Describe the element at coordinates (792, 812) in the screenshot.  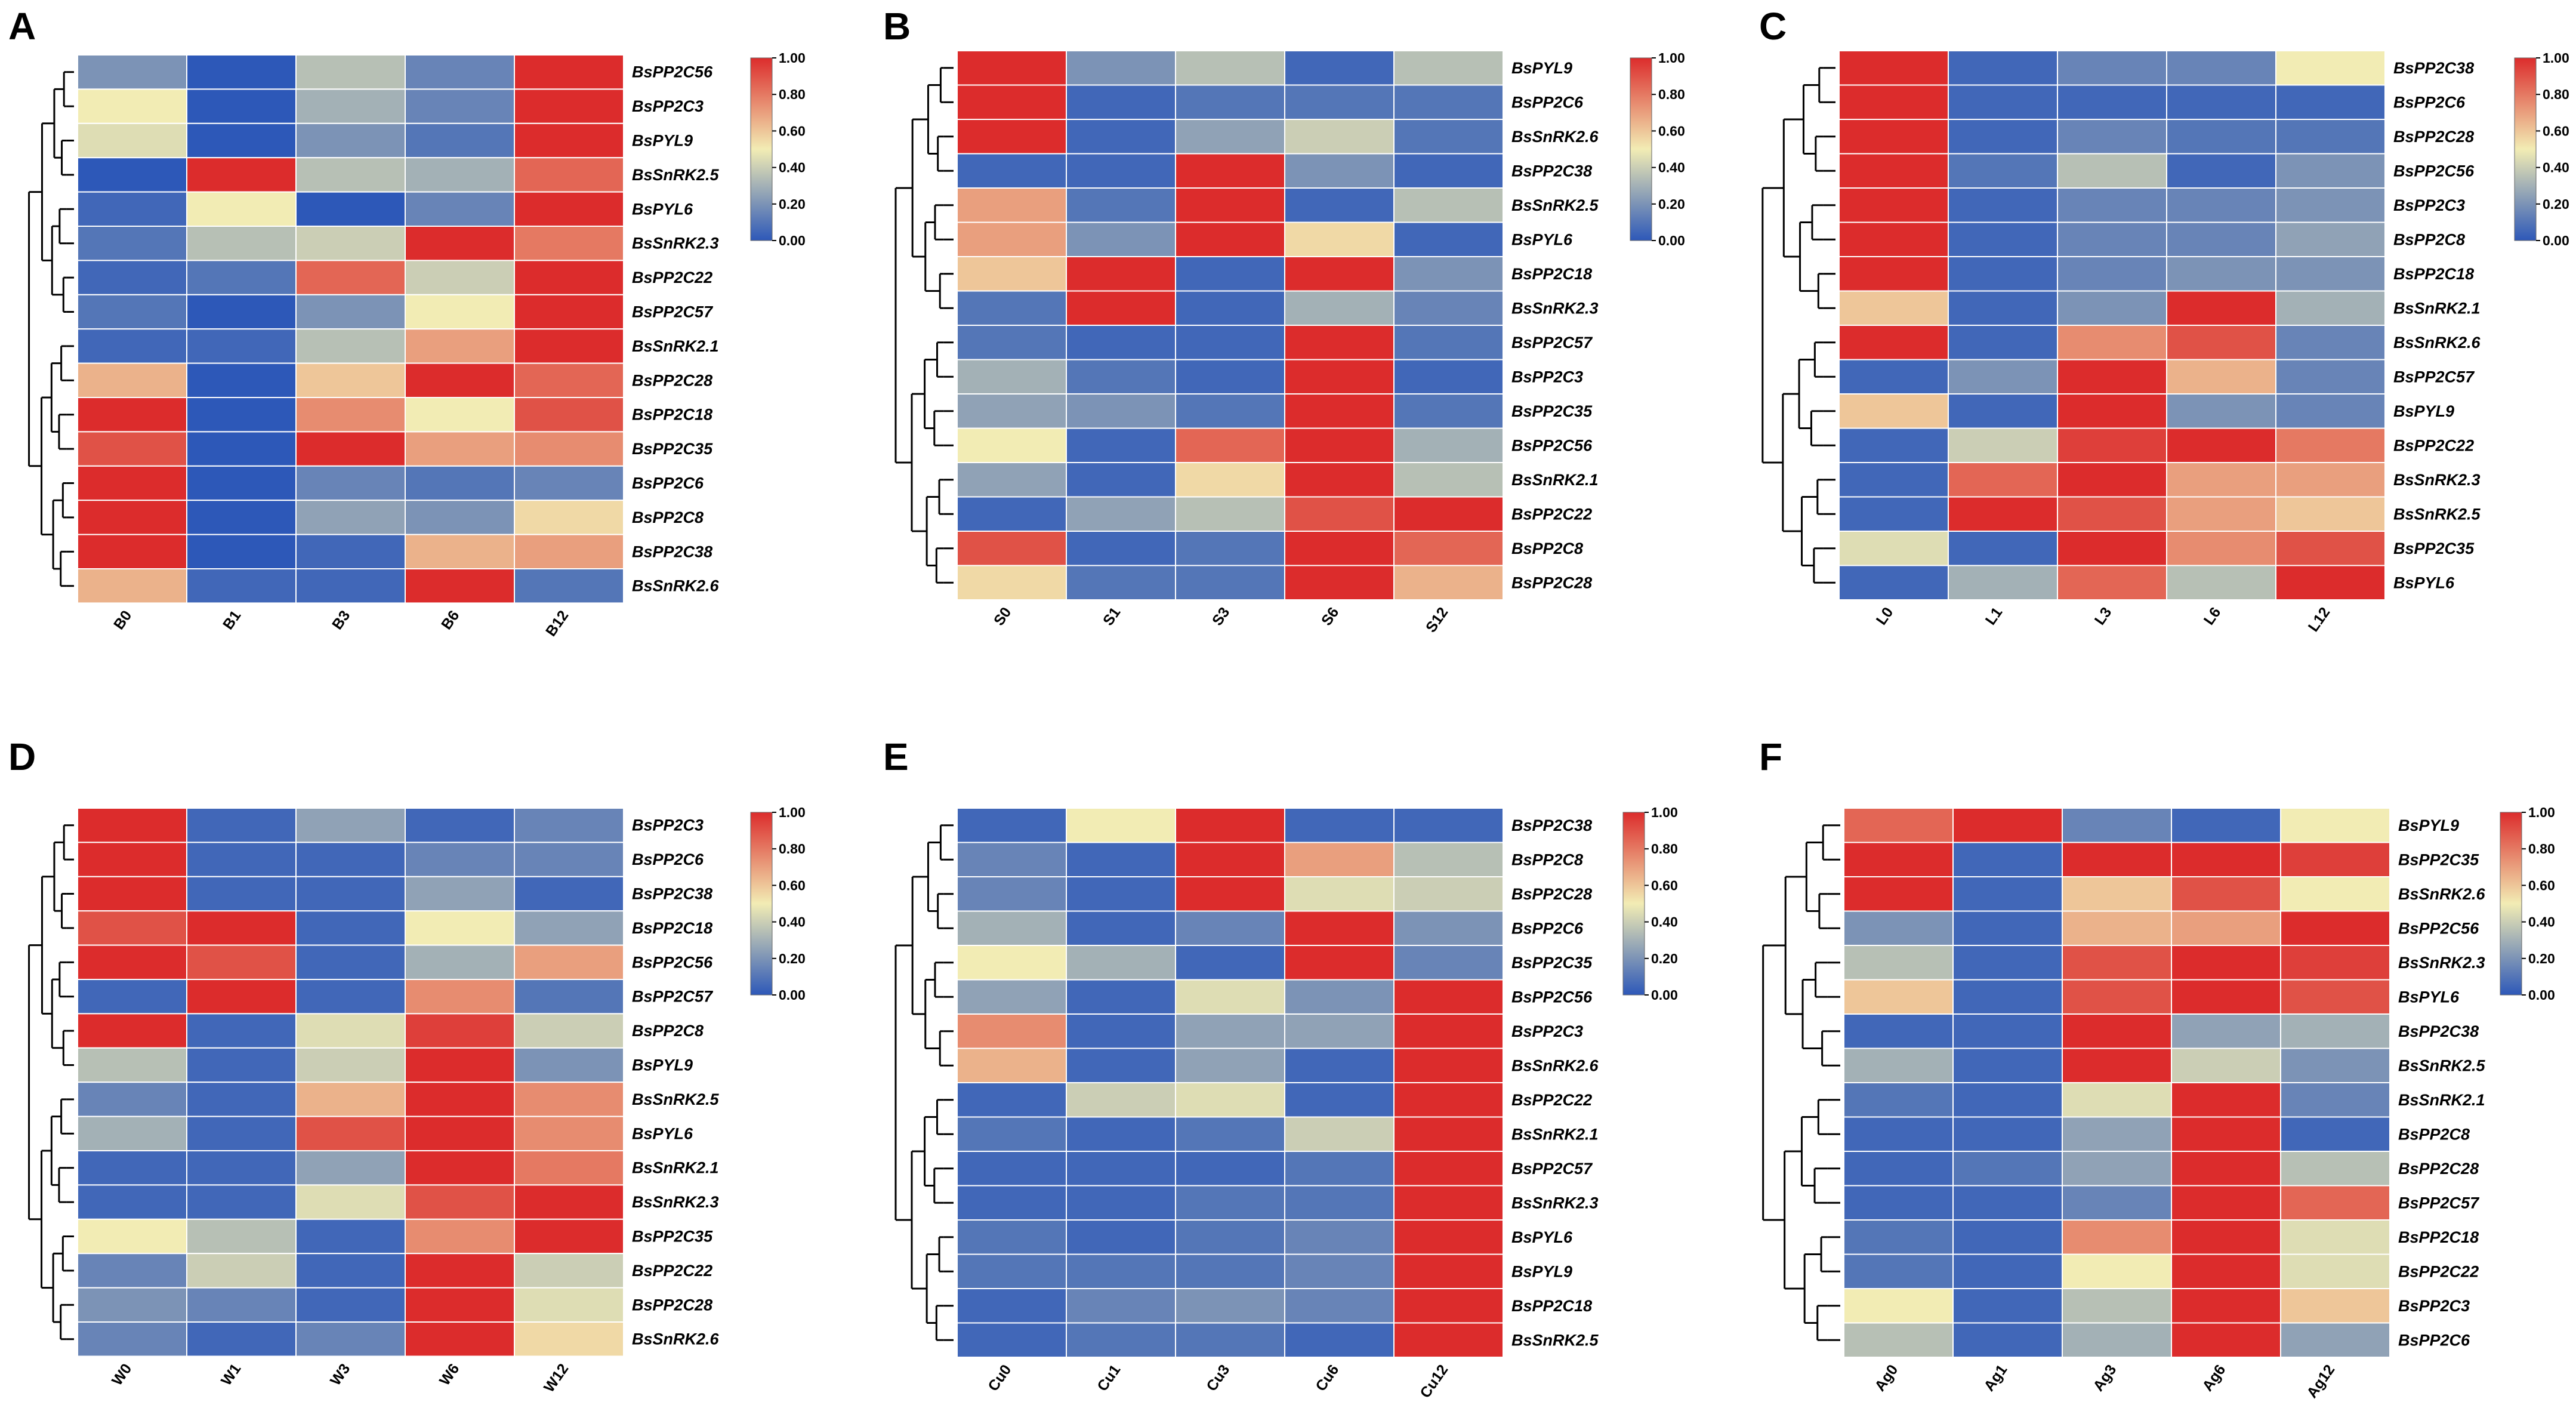
I see `colorbar-tick-label: 1.00` at that location.